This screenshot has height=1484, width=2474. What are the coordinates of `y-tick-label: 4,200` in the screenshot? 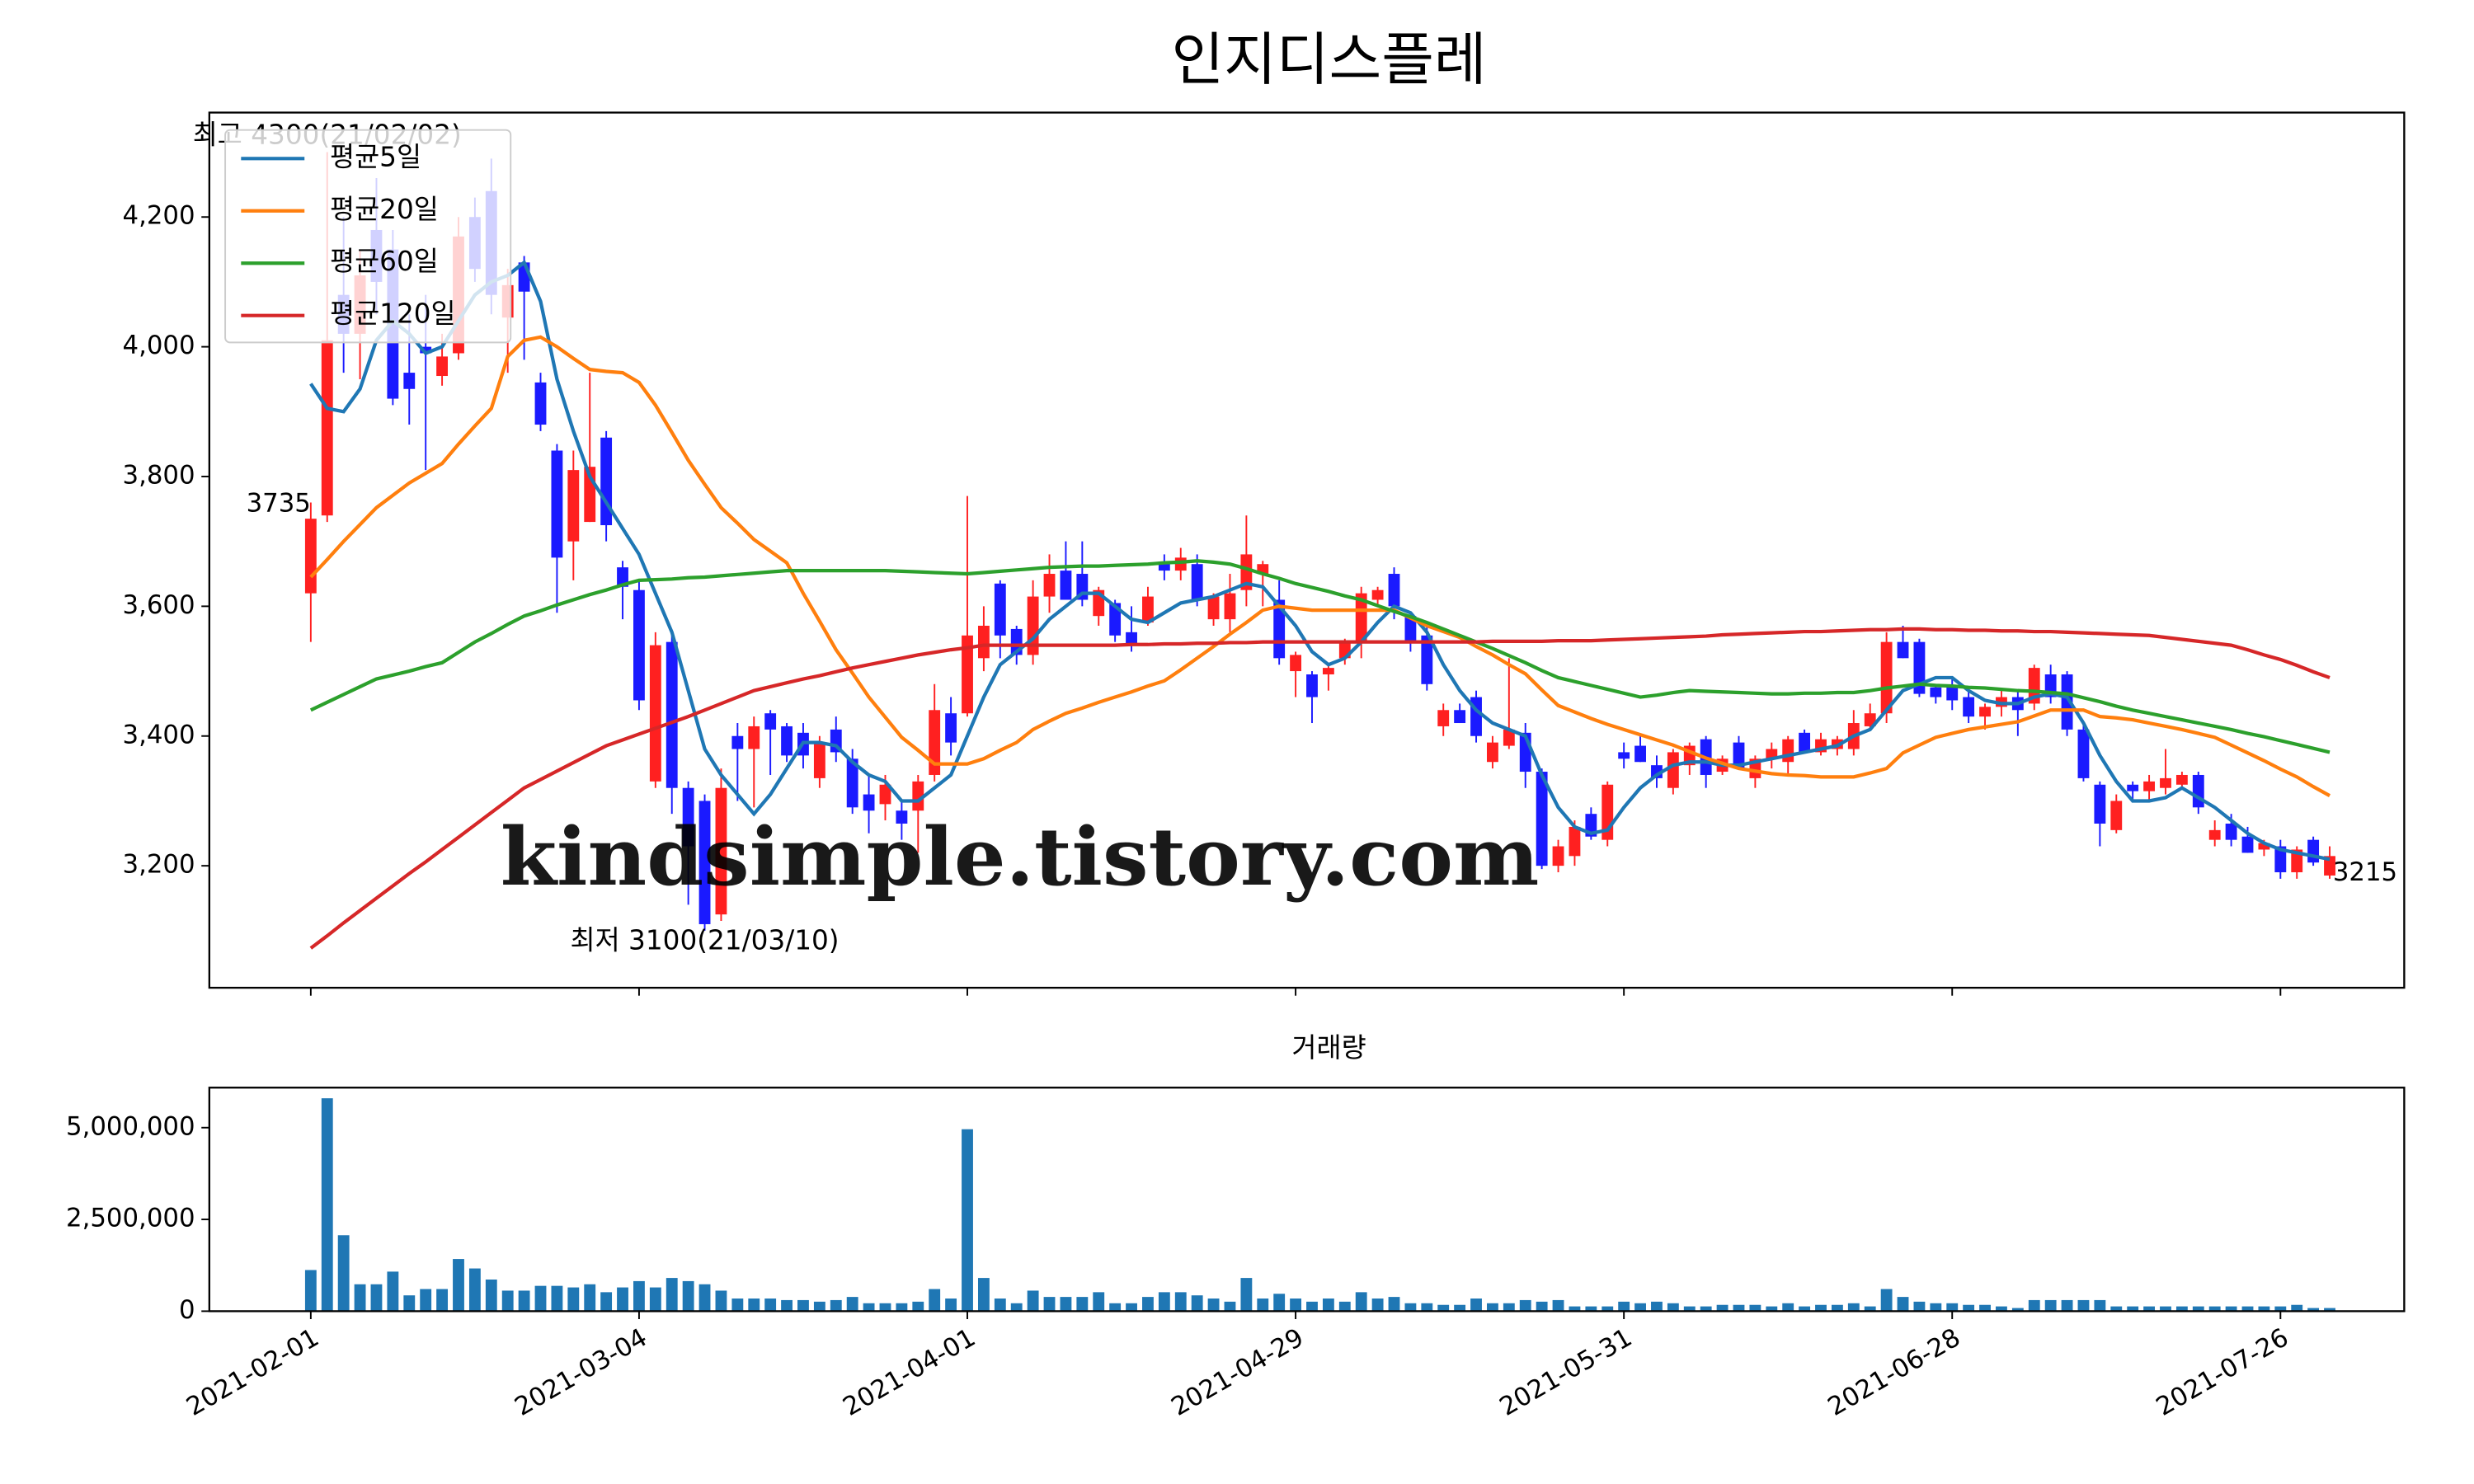 It's located at (159, 216).